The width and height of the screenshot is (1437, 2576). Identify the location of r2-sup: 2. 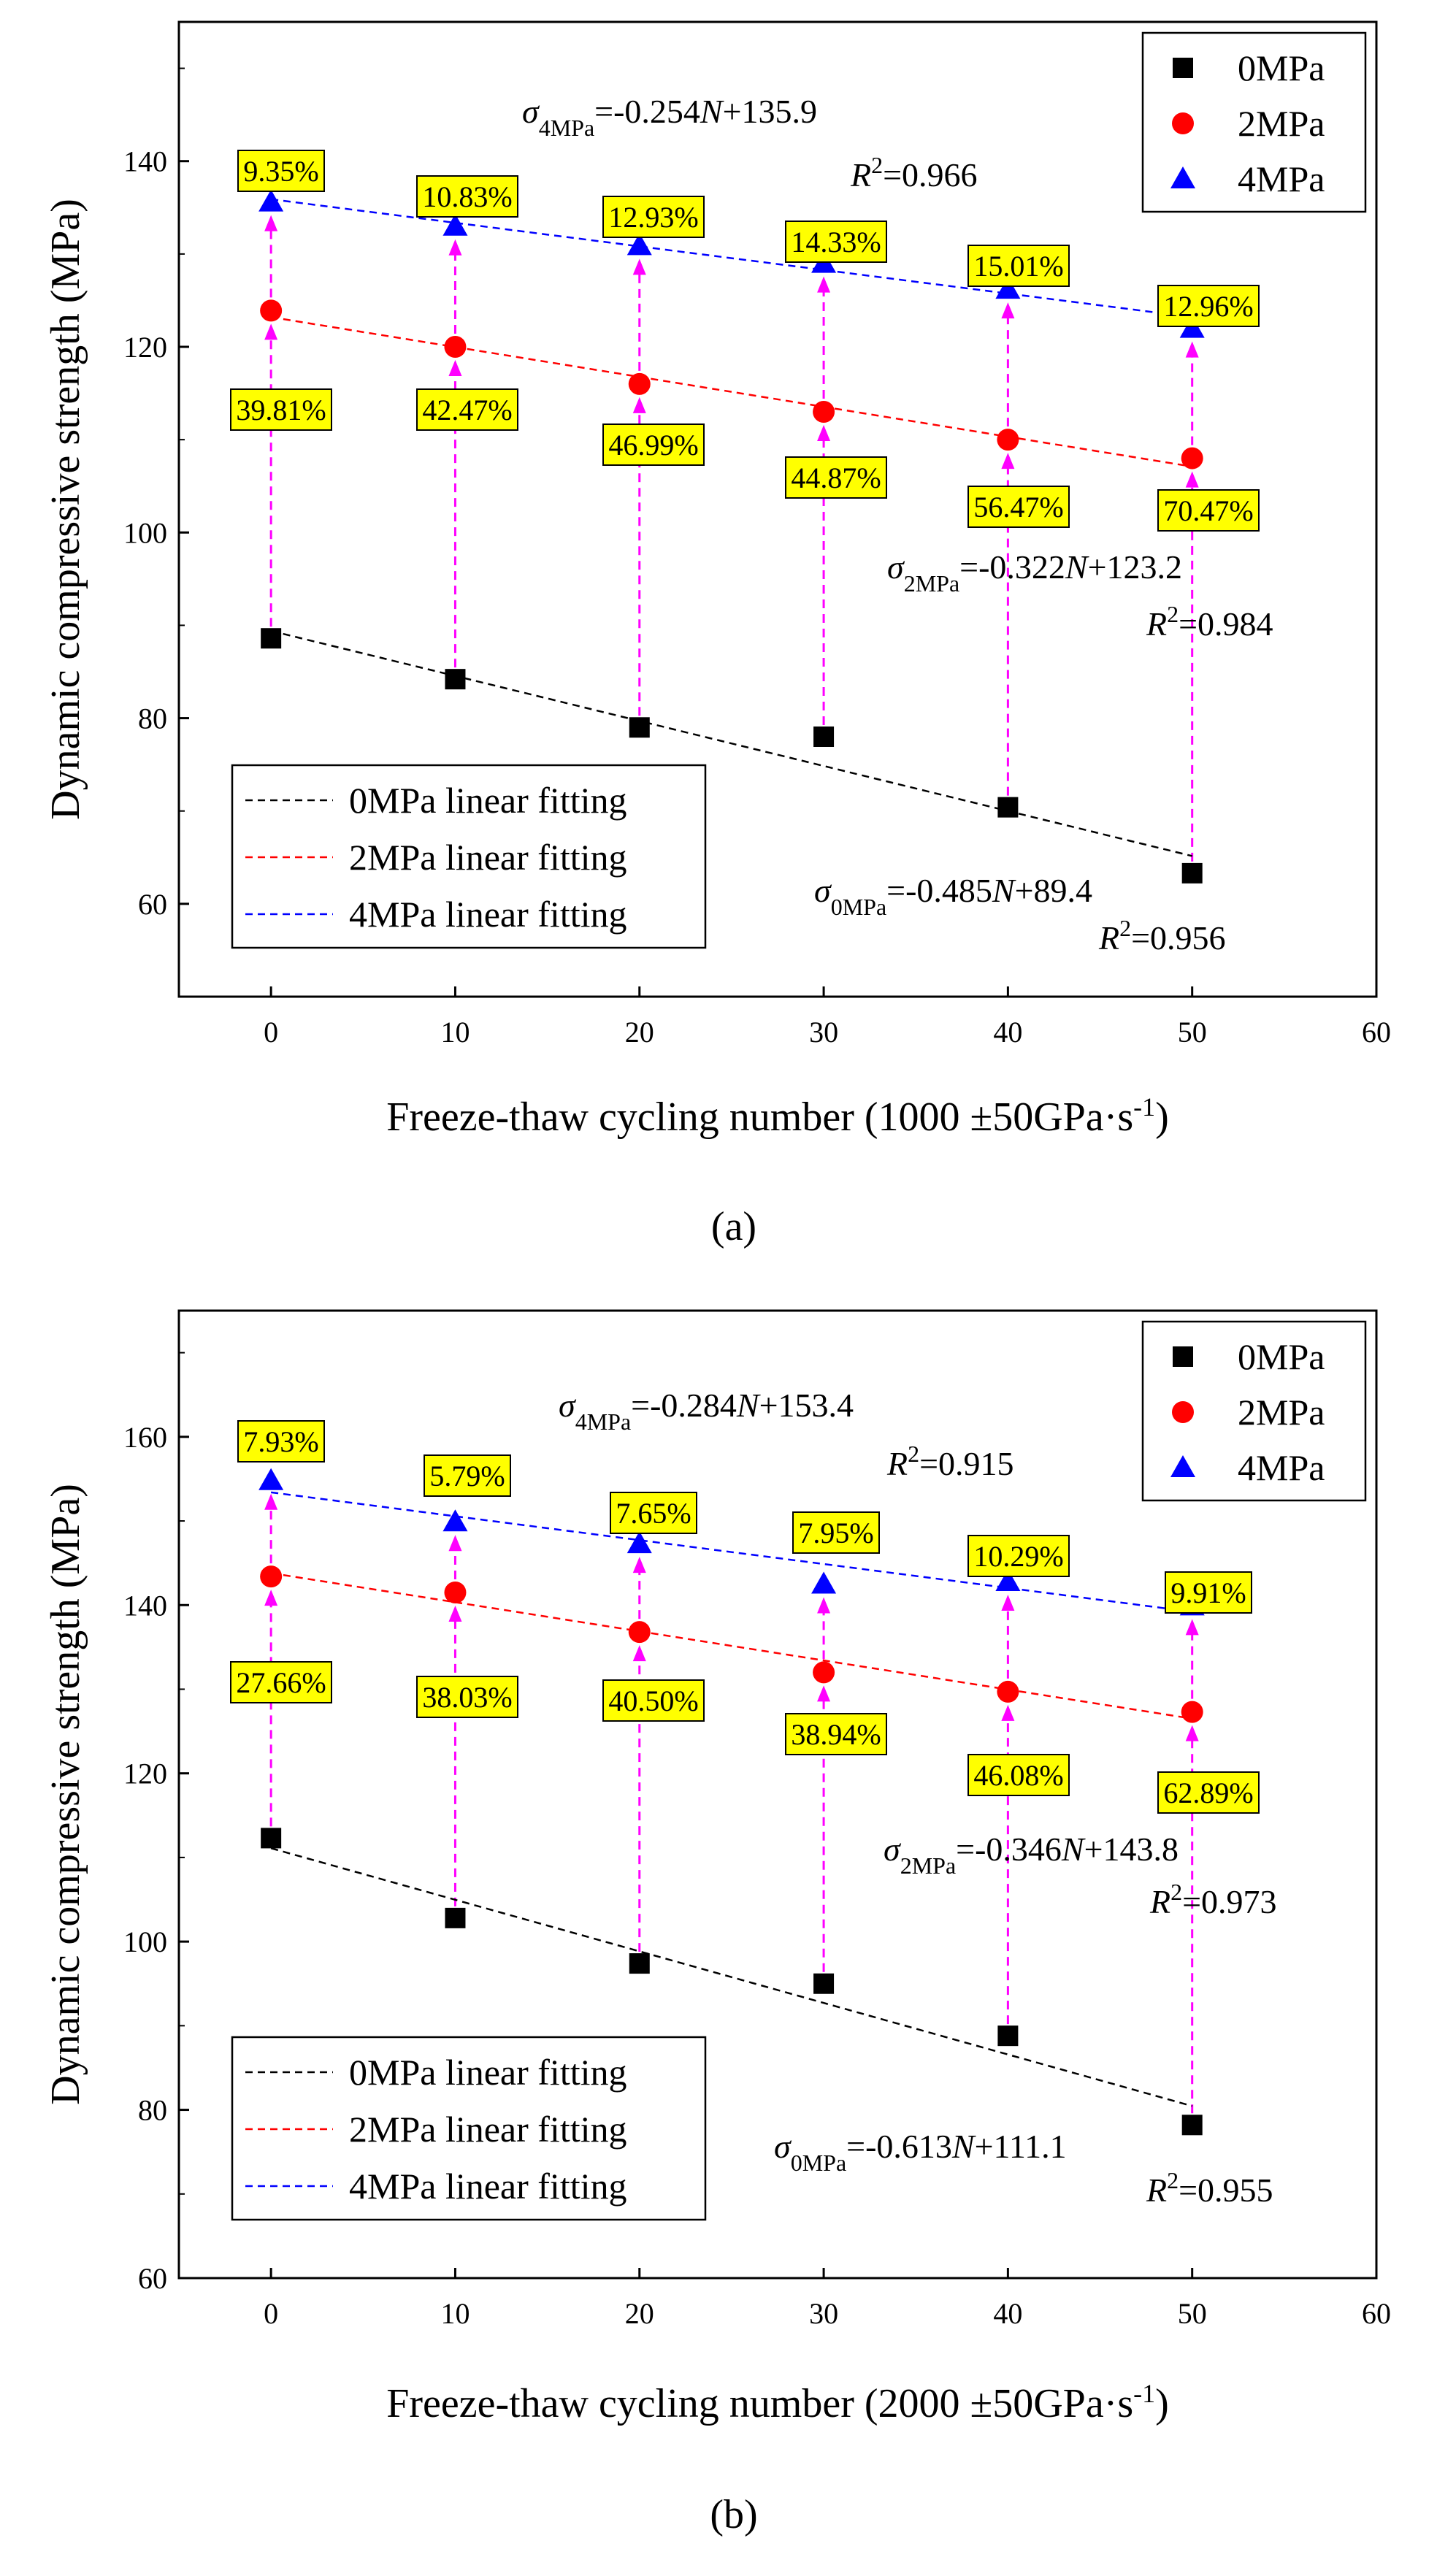
(1176, 1892).